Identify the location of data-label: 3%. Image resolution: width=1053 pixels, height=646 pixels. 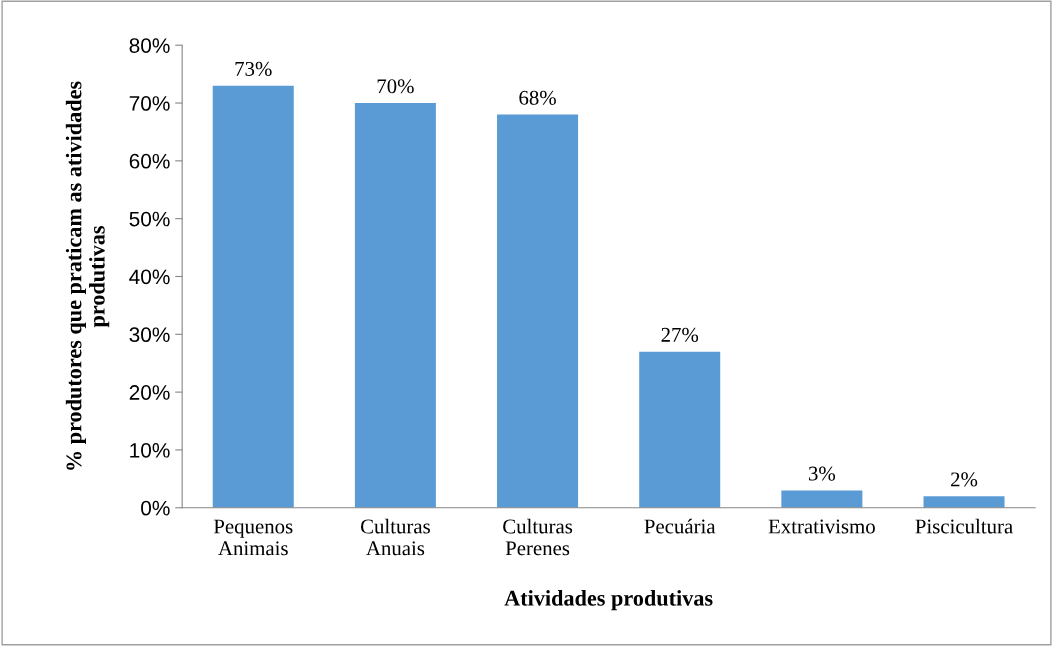
(822, 473).